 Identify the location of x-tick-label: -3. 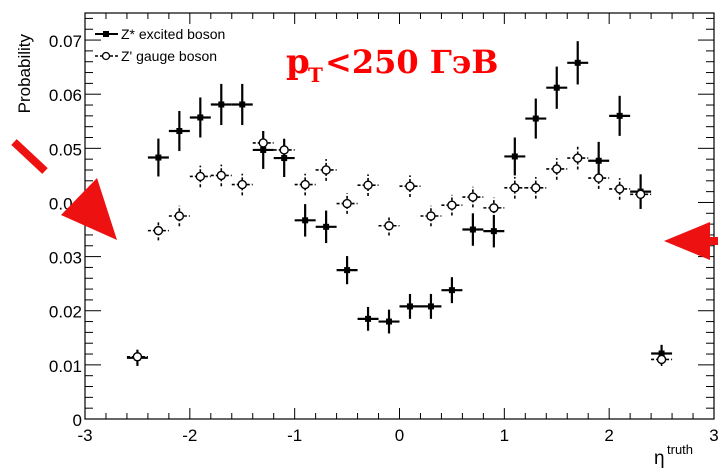
(84, 435).